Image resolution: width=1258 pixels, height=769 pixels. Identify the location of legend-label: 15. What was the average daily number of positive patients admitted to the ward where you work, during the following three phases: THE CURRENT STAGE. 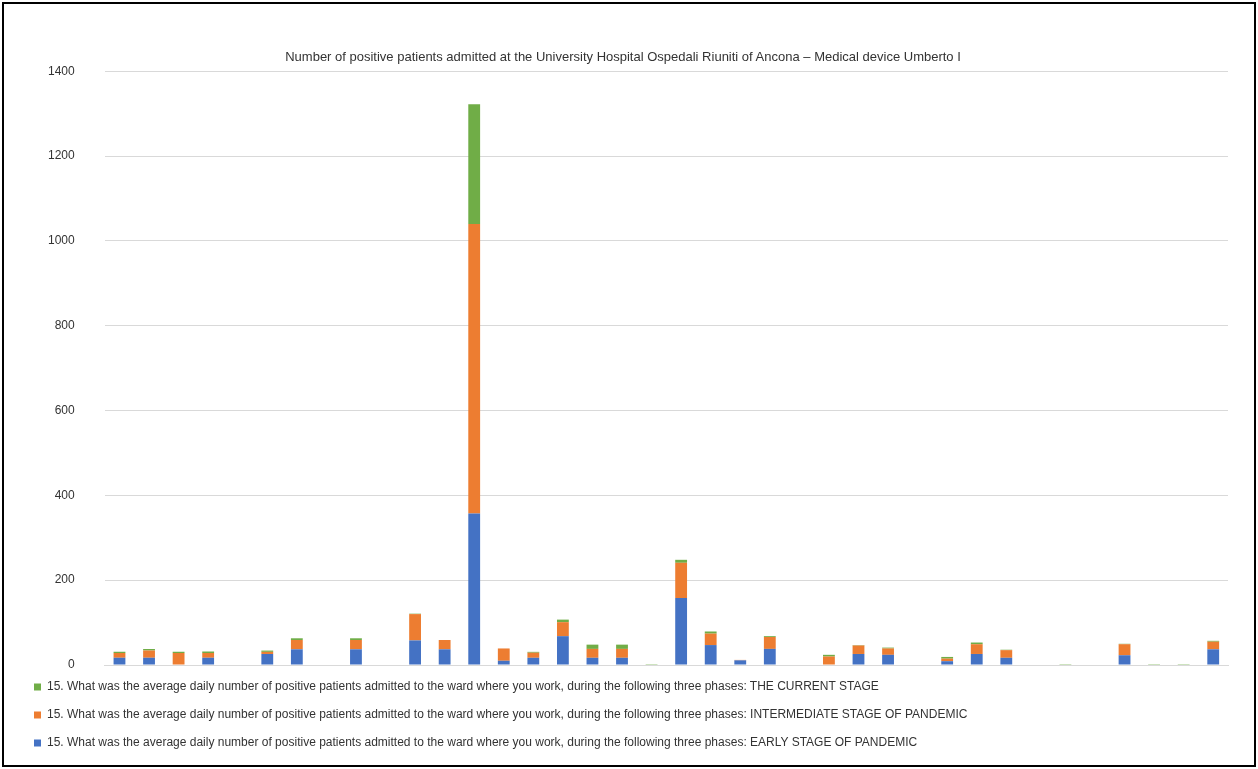
(463, 686).